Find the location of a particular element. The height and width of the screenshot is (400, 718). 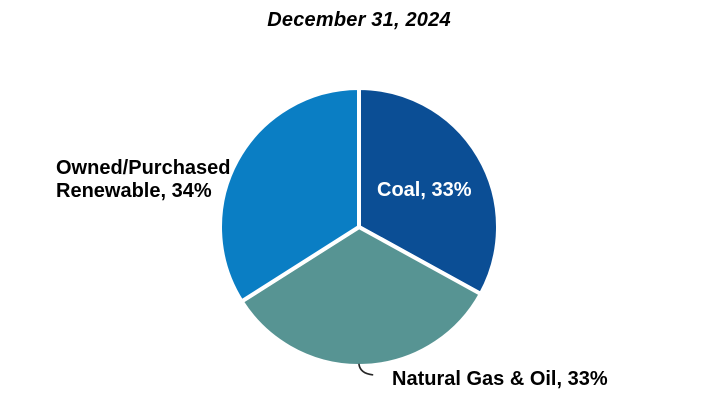

chart-title: December 31, 2024 is located at coordinates (359, 20).